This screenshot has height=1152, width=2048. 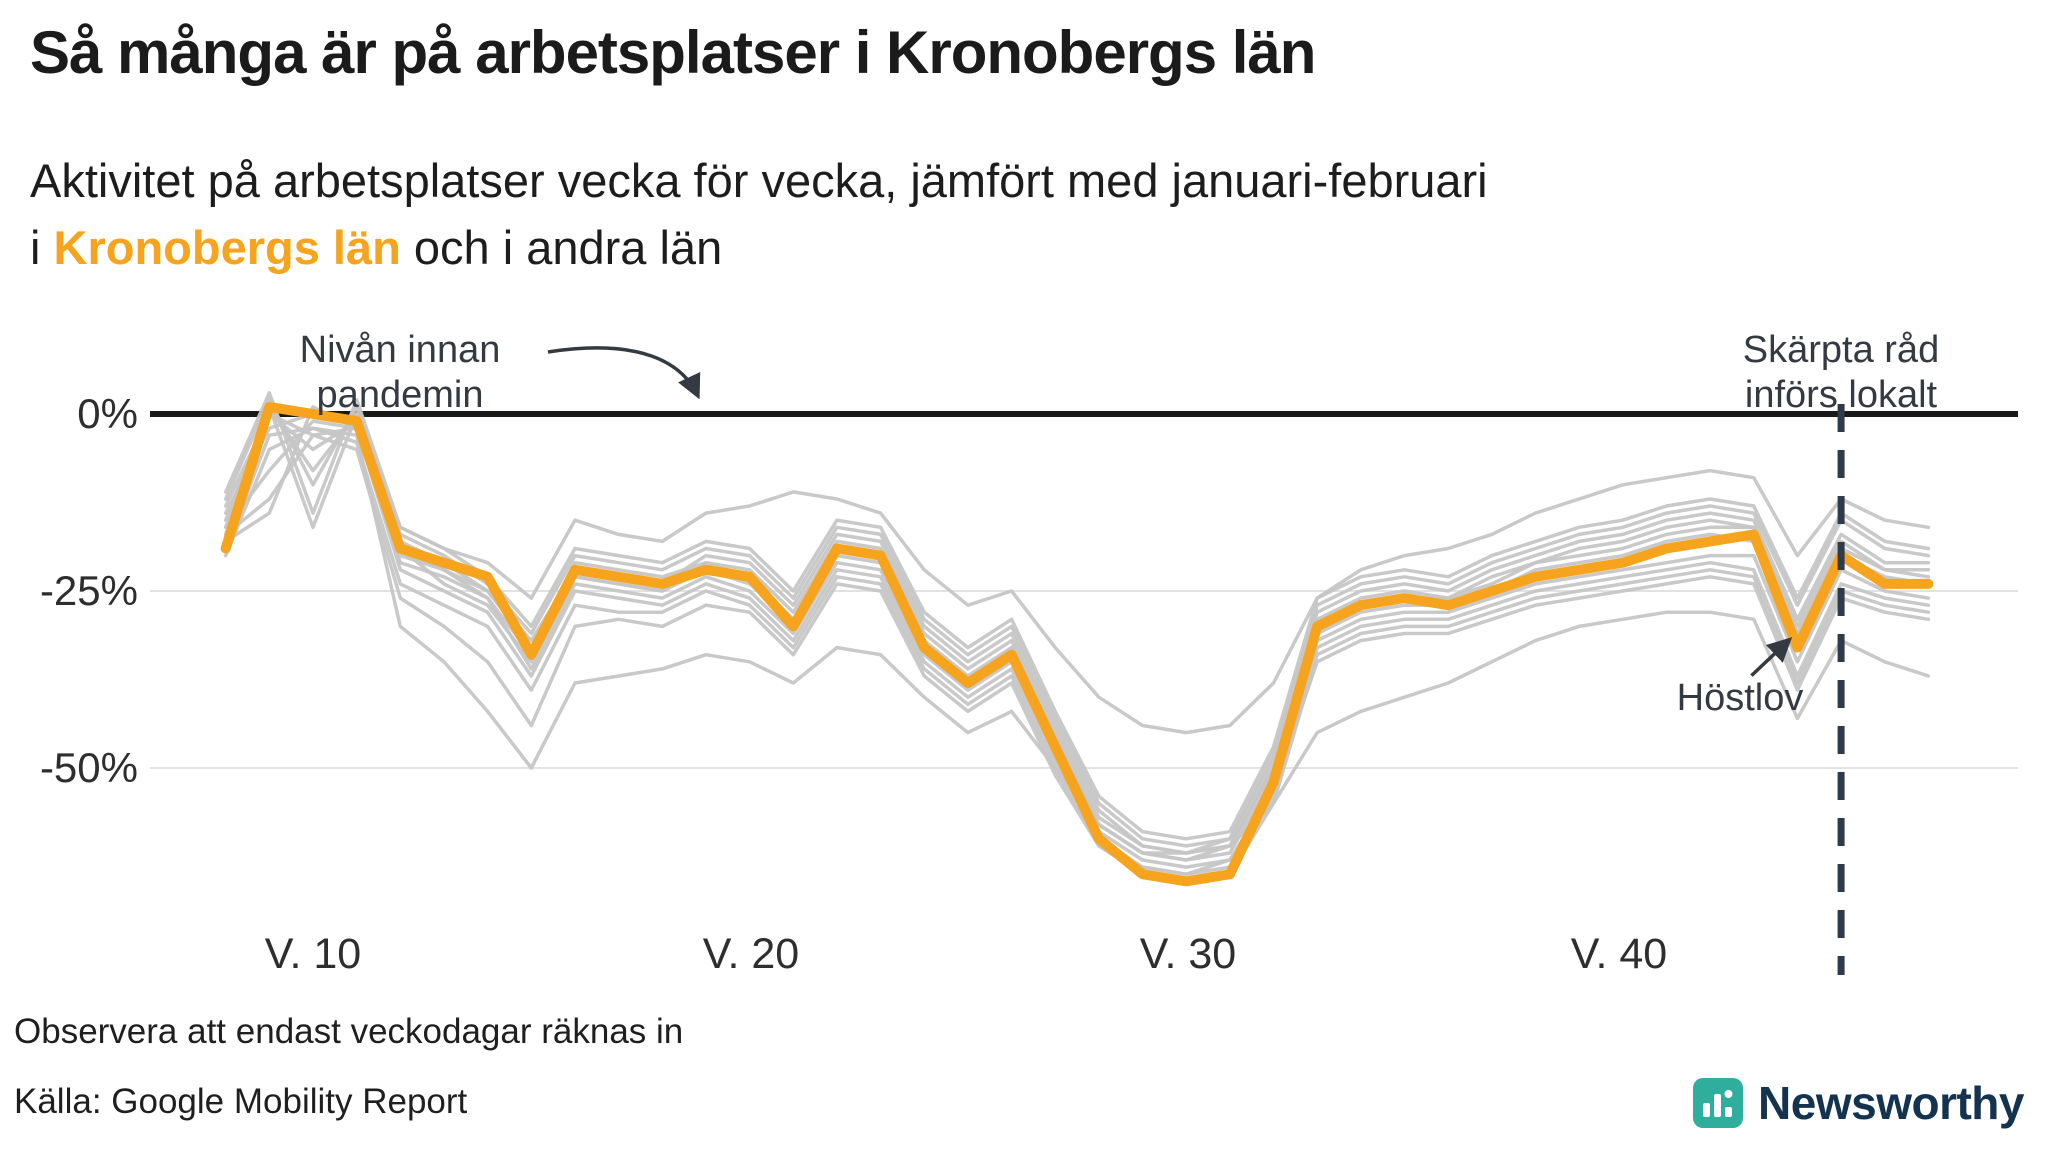 What do you see at coordinates (227, 247) in the screenshot?
I see `highlight-region-name: Kronobergs län` at bounding box center [227, 247].